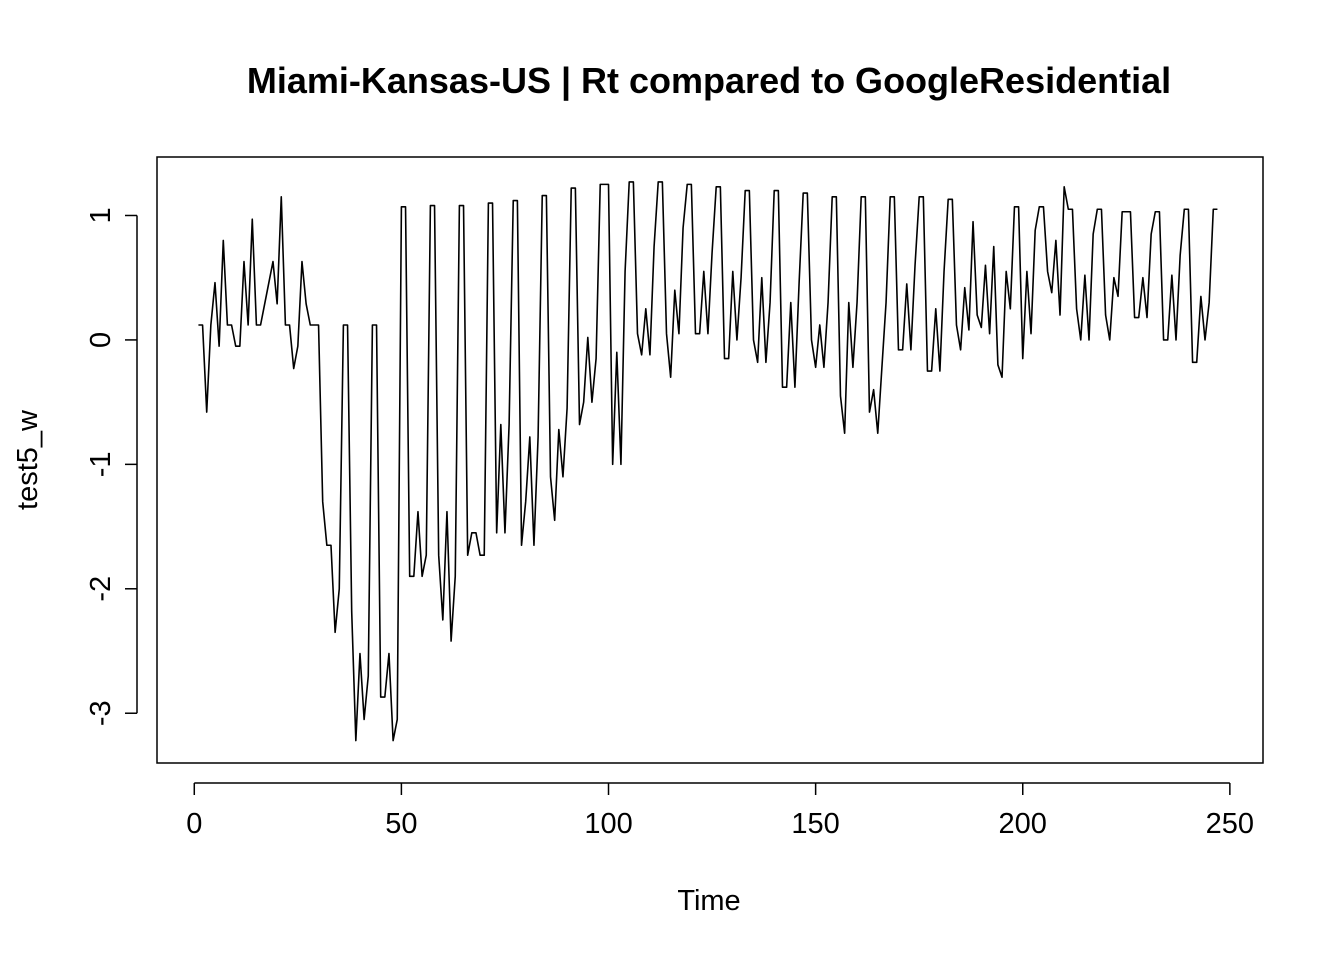 The image size is (1344, 960). What do you see at coordinates (101, 713) in the screenshot?
I see `y-tick-label: -3` at bounding box center [101, 713].